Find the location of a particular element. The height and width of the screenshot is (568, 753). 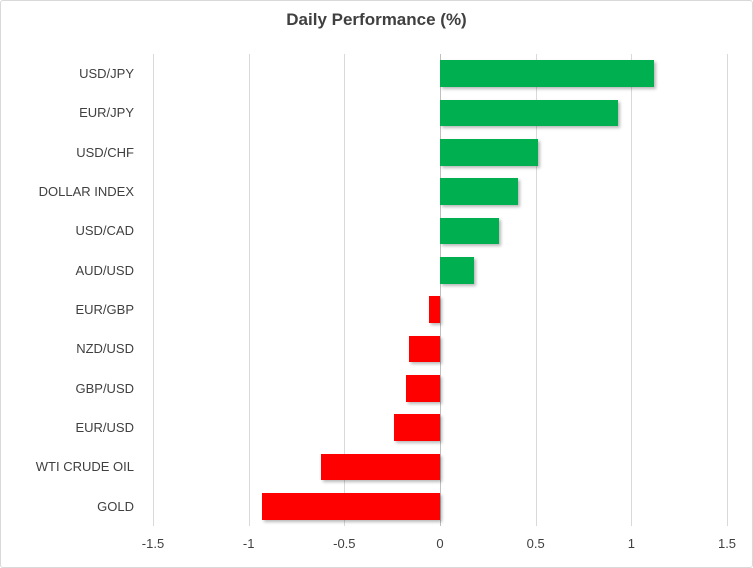

bar-eur-usd is located at coordinates (417, 427).